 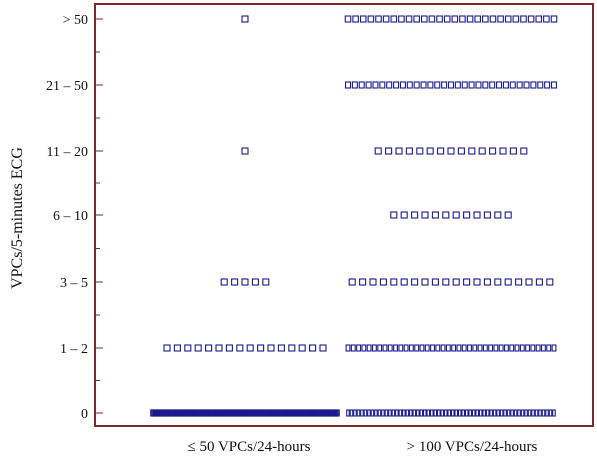 I want to click on y-tick-label: 0, so click(x=84, y=414).